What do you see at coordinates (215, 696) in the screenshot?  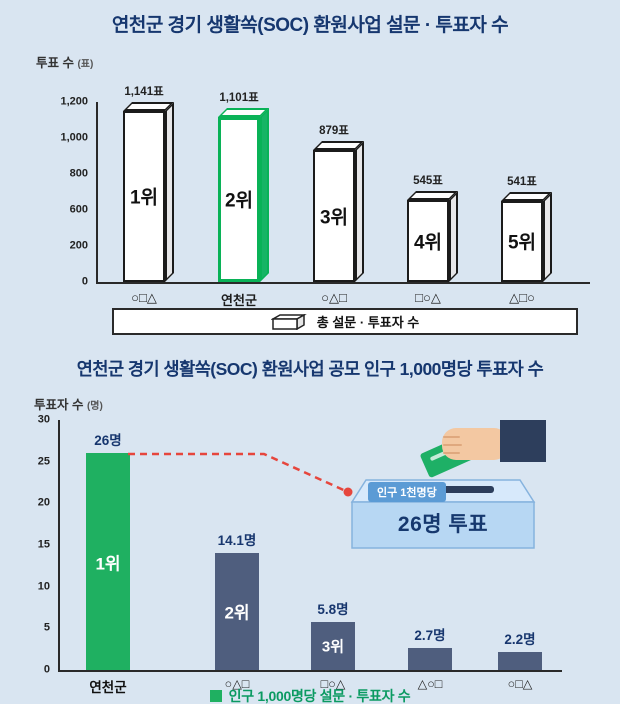 I see `caption-swatch-icon` at bounding box center [215, 696].